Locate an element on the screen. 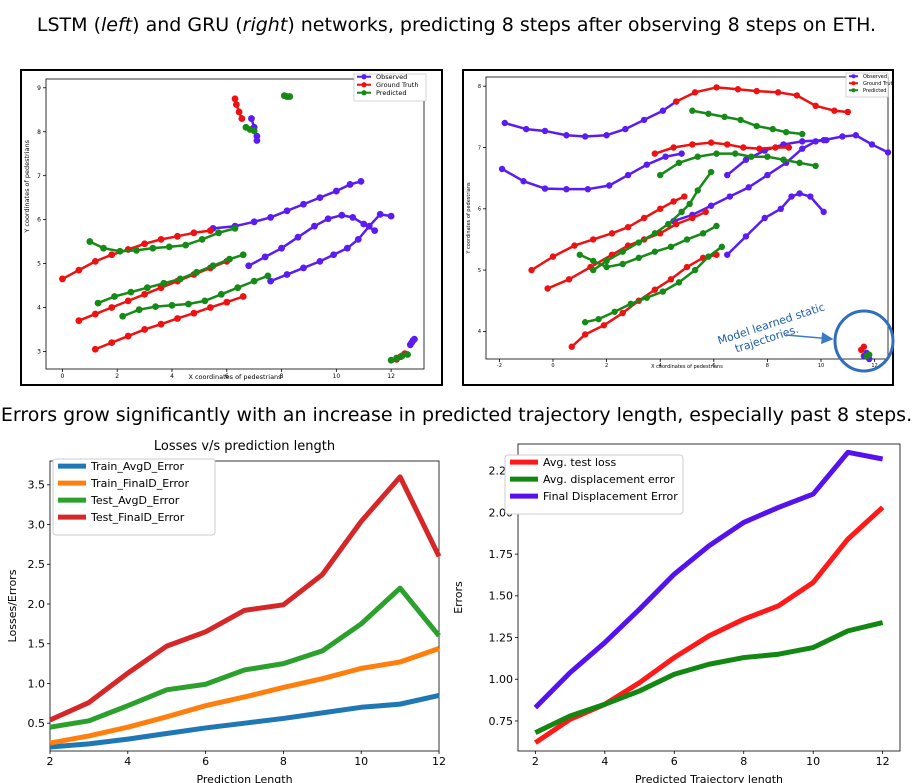 This screenshot has height=783, width=913. heading-middle: ) and GRU ( is located at coordinates (187, 25).